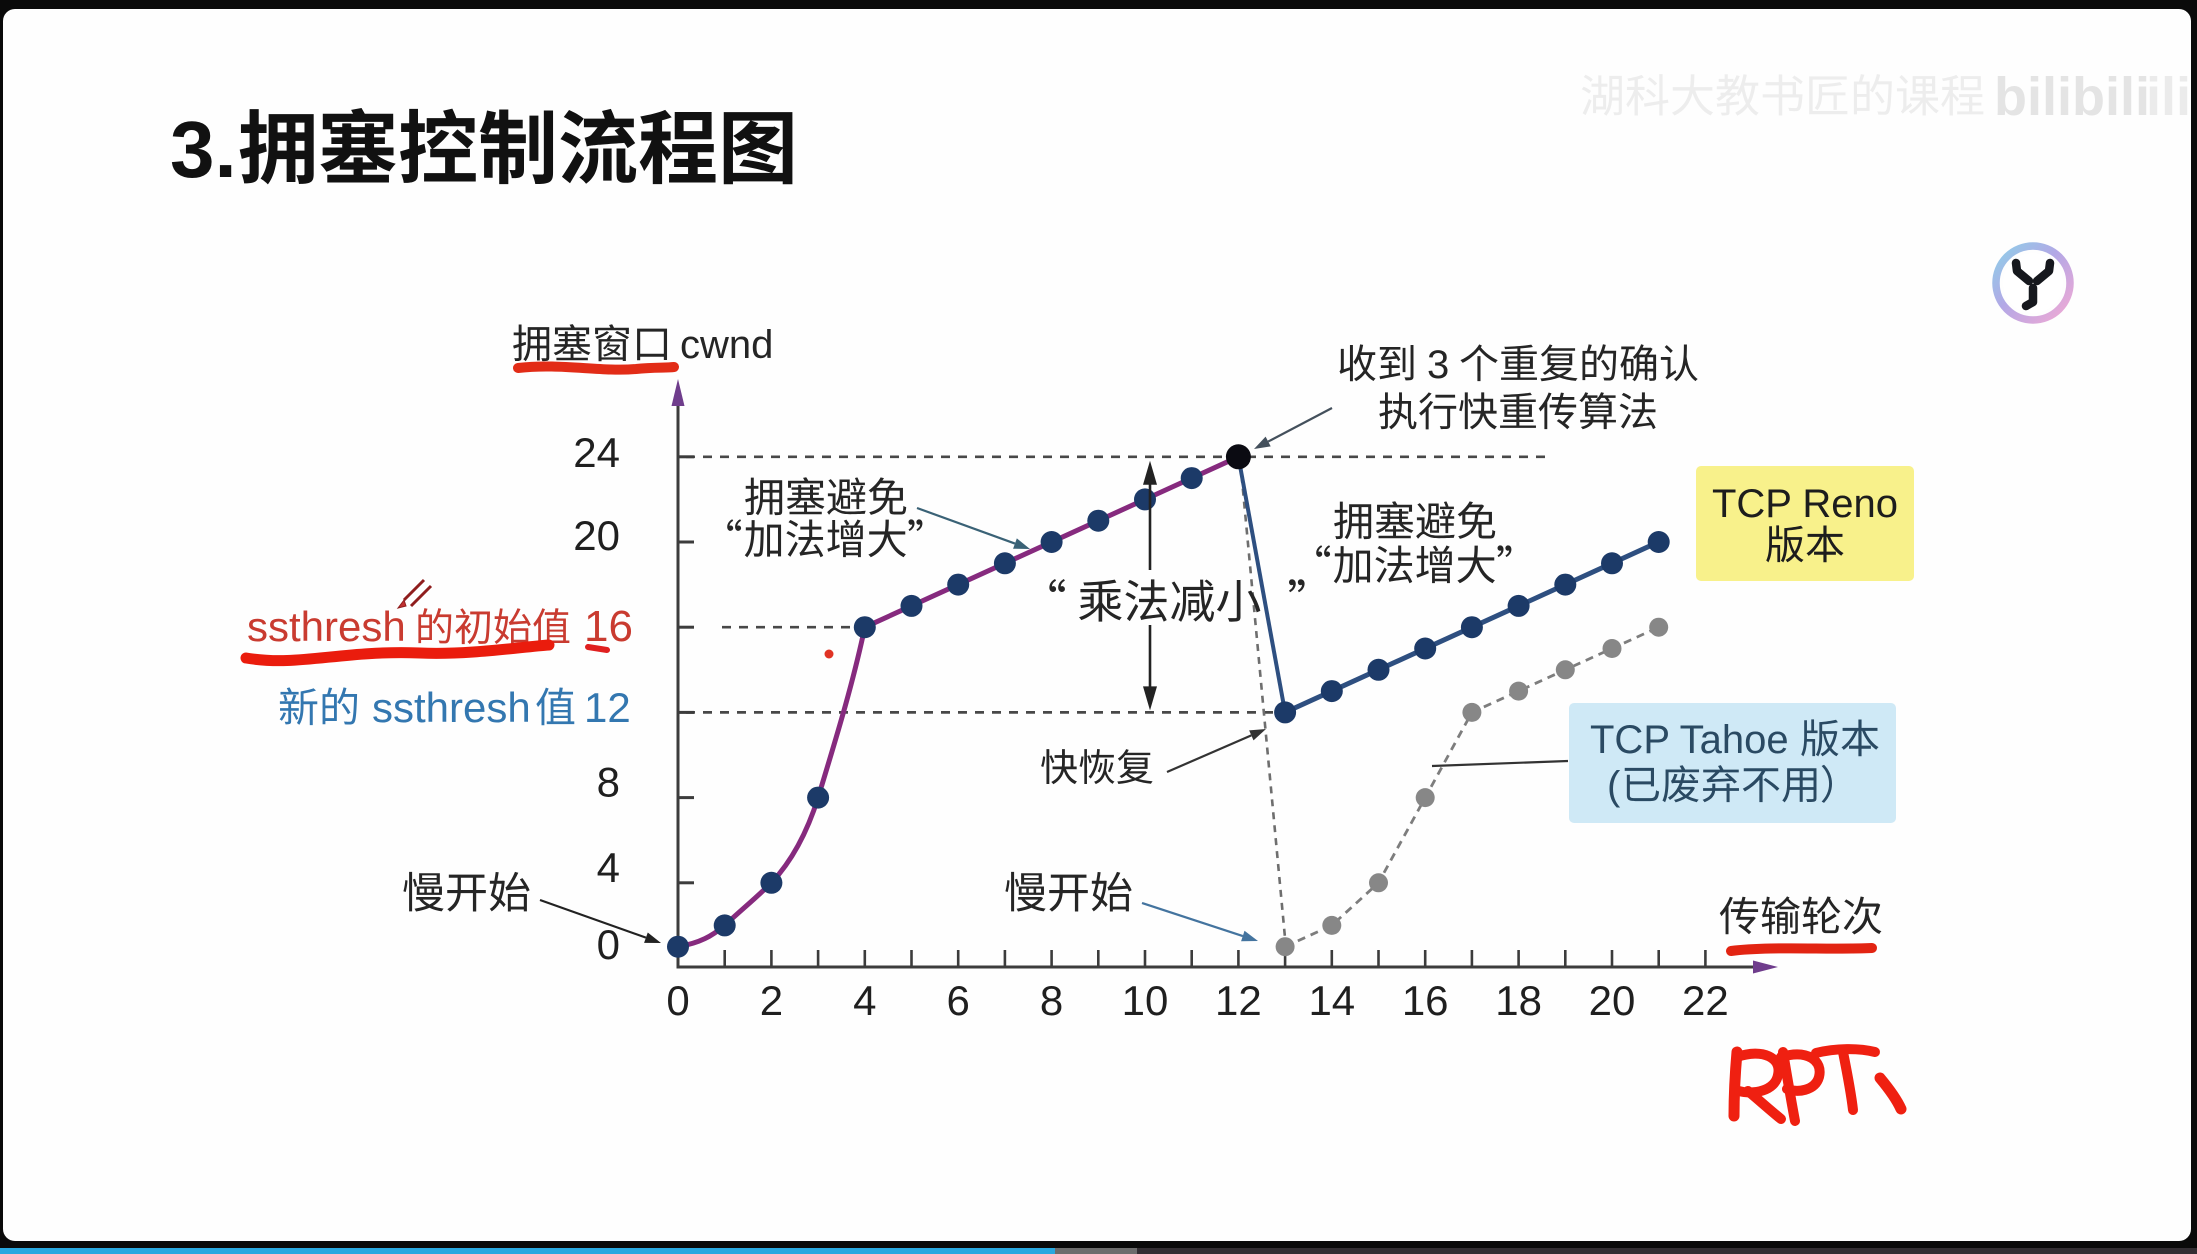 This screenshot has width=2197, height=1254. Describe the element at coordinates (771, 1000) in the screenshot. I see `svg-text: 2` at that location.